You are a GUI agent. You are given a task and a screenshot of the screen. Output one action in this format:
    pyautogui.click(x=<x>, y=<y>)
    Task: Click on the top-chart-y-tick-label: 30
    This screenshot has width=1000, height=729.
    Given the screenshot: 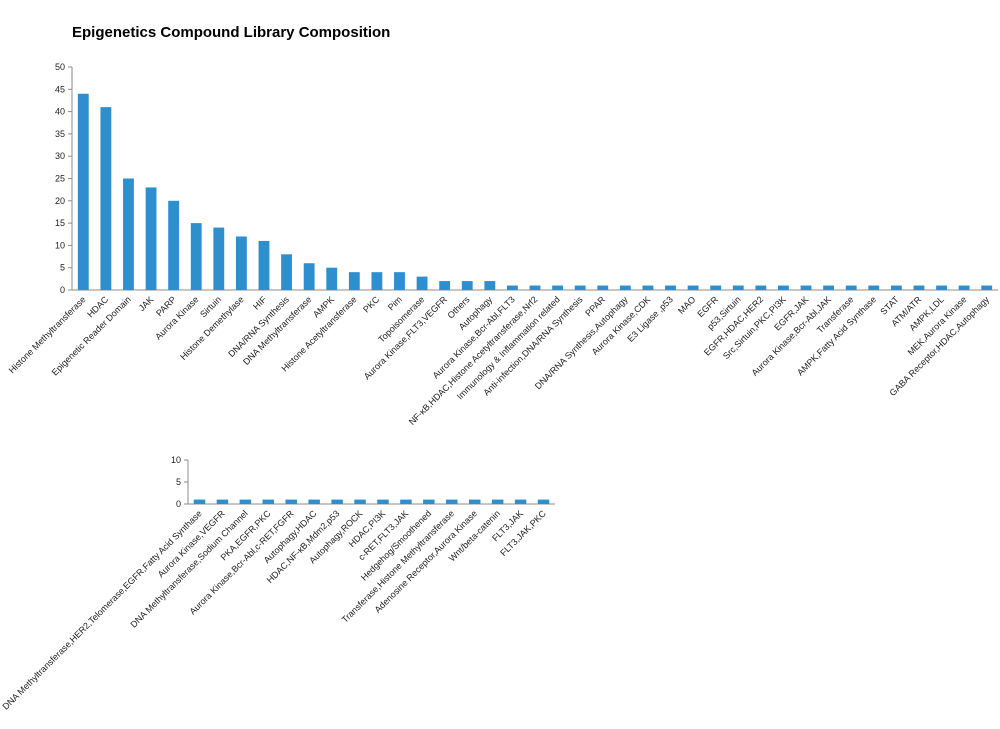 What is the action you would take?
    pyautogui.click(x=60, y=156)
    